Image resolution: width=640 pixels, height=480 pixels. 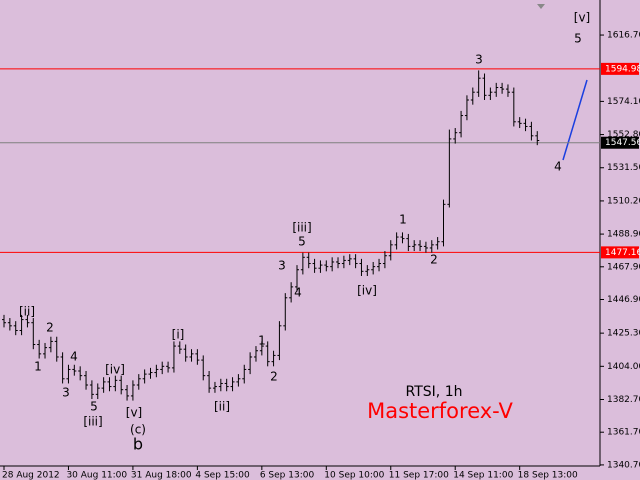 What do you see at coordinates (483, 475) in the screenshot?
I see `x-tick-label: 14 Sep 11:00` at bounding box center [483, 475].